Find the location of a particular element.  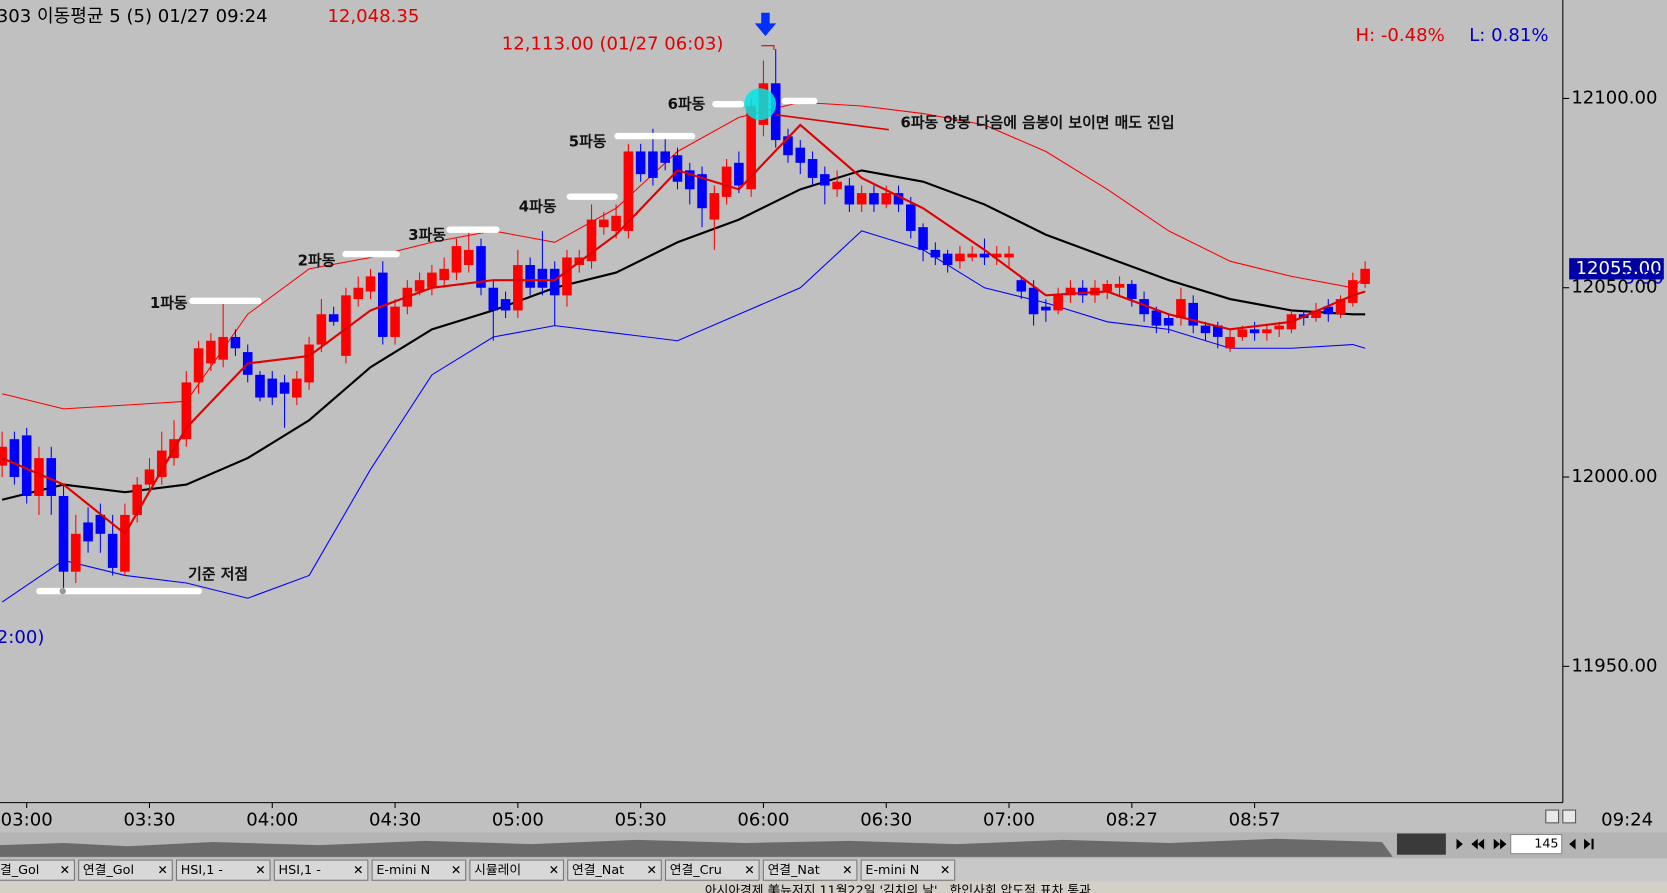

price-box-label: 12055.00 is located at coordinates (1618, 268).